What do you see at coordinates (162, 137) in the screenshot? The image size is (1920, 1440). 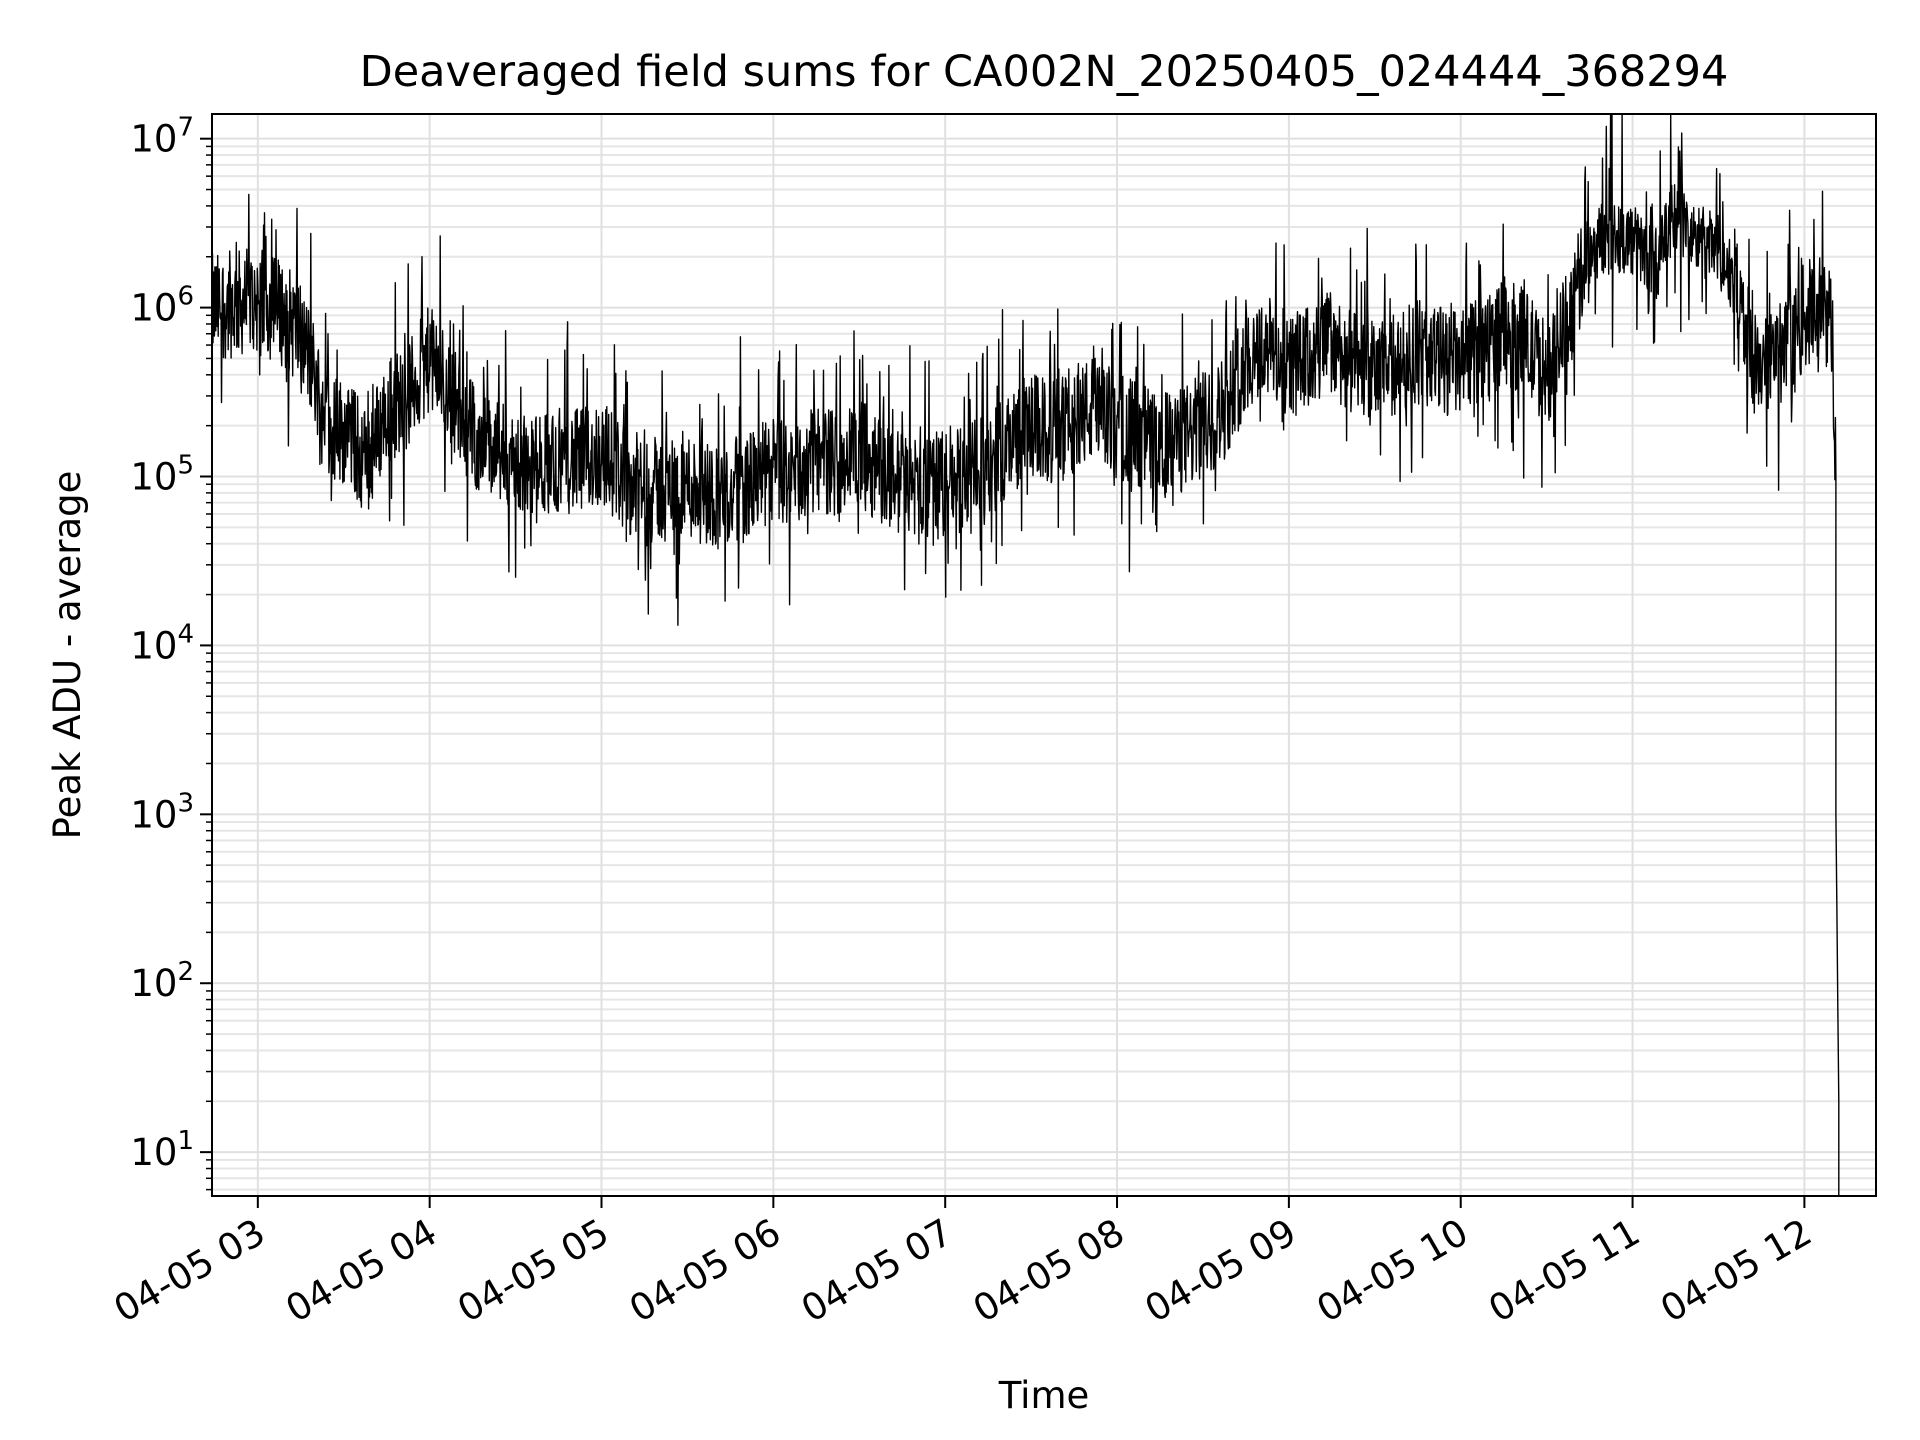 I see `y-tick-label: 107` at bounding box center [162, 137].